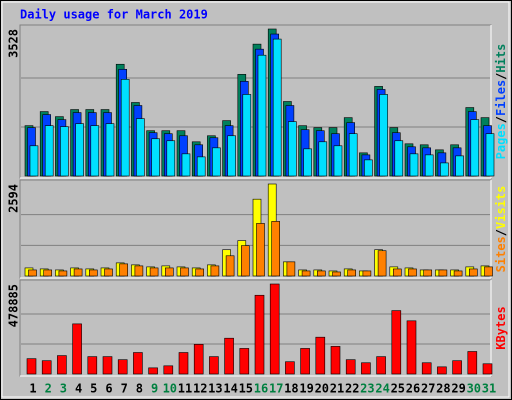  Describe the element at coordinates (124, 389) in the screenshot. I see `x-tick-label: 7` at that location.